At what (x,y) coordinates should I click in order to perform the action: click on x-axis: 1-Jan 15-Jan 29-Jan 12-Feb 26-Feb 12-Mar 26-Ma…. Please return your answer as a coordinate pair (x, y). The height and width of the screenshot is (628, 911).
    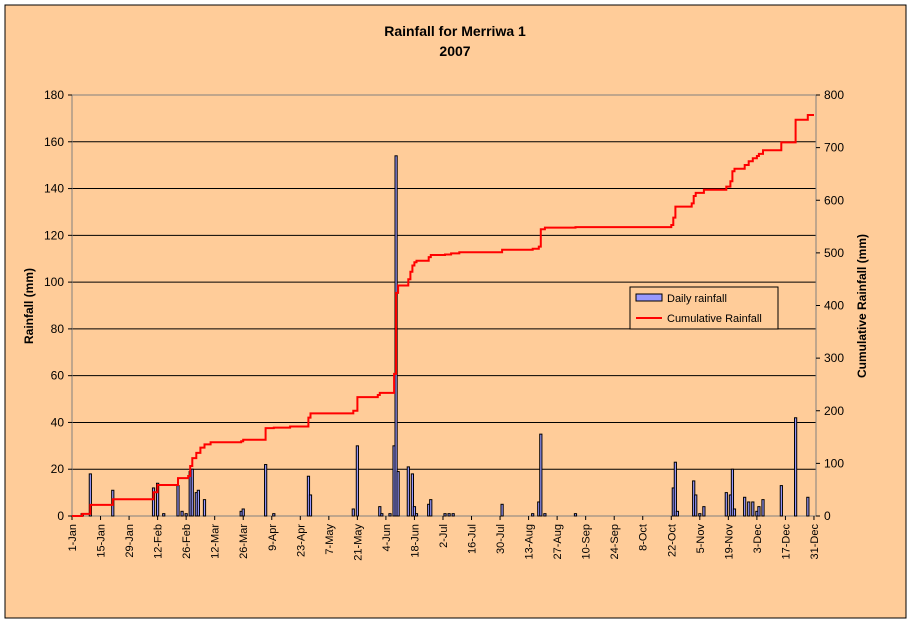
    Looking at the image, I should click on (444, 538).